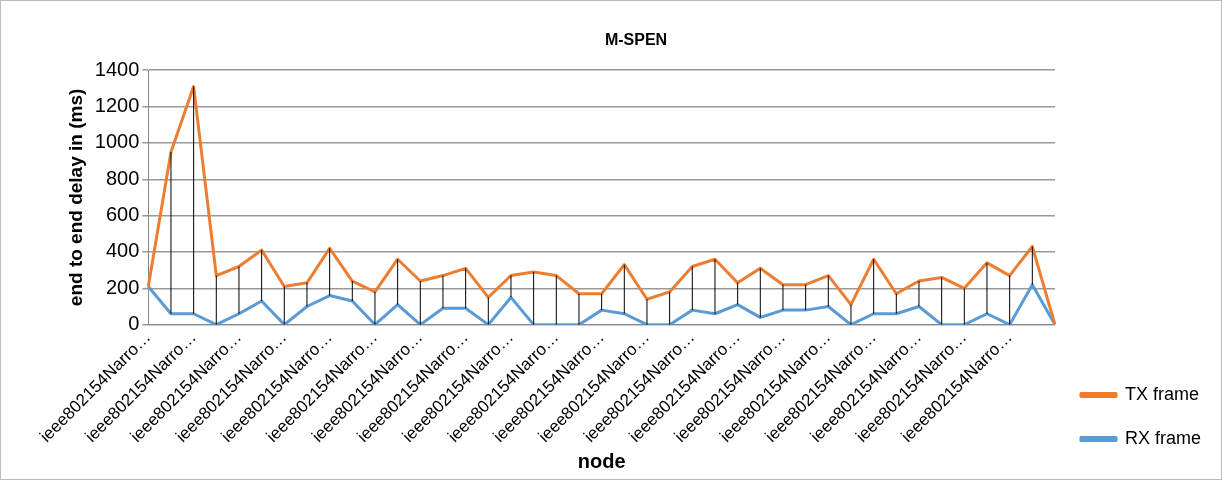  What do you see at coordinates (636, 40) in the screenshot?
I see `chart-title: M-SPEN` at bounding box center [636, 40].